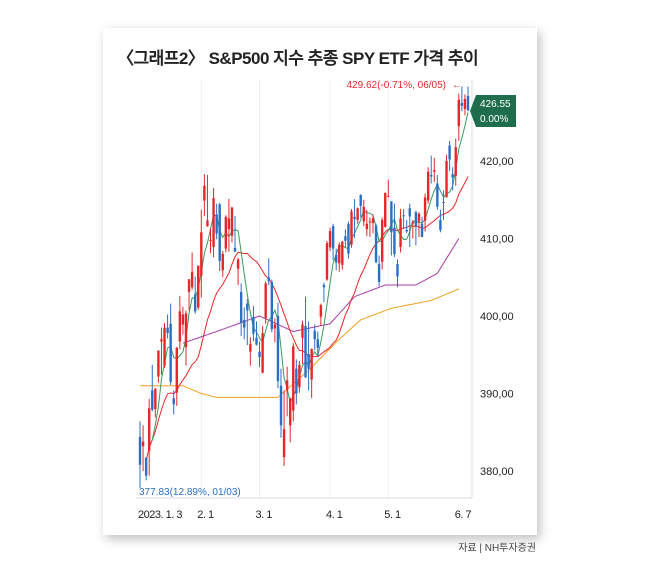 The width and height of the screenshot is (650, 561). What do you see at coordinates (494, 119) in the screenshot?
I see `last-change: 0.00%` at bounding box center [494, 119].